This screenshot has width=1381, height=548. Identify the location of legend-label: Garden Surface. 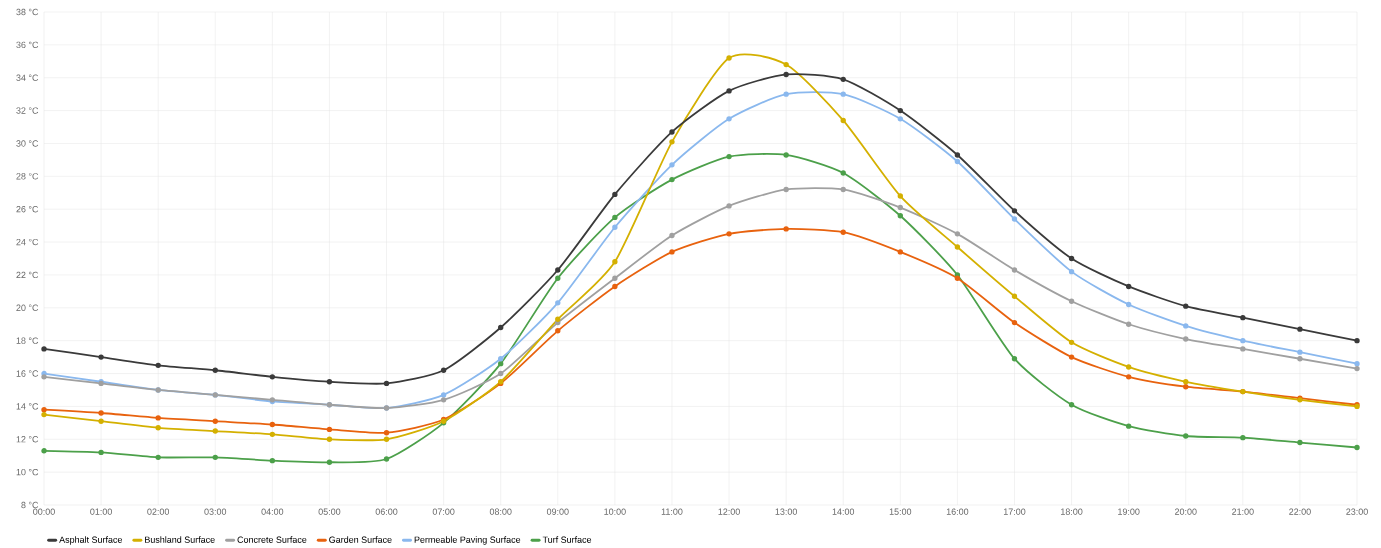
(360, 539).